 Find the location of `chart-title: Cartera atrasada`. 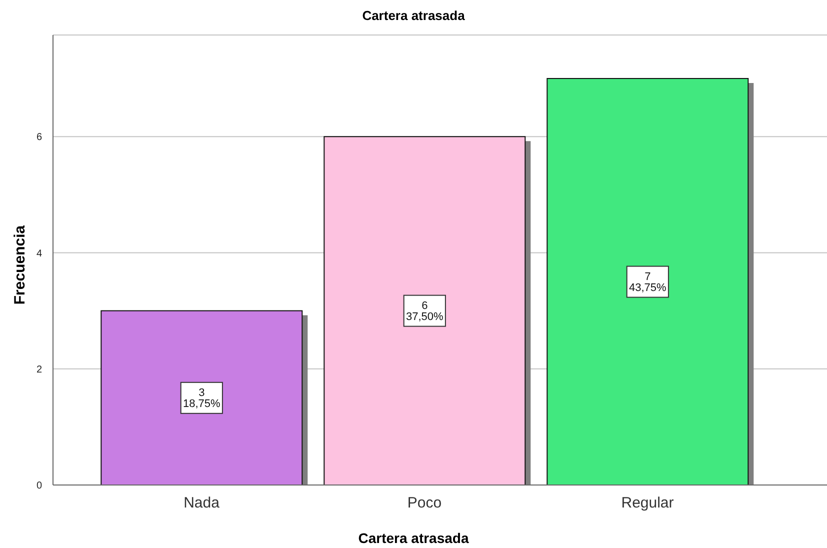

chart-title: Cartera atrasada is located at coordinates (413, 15).